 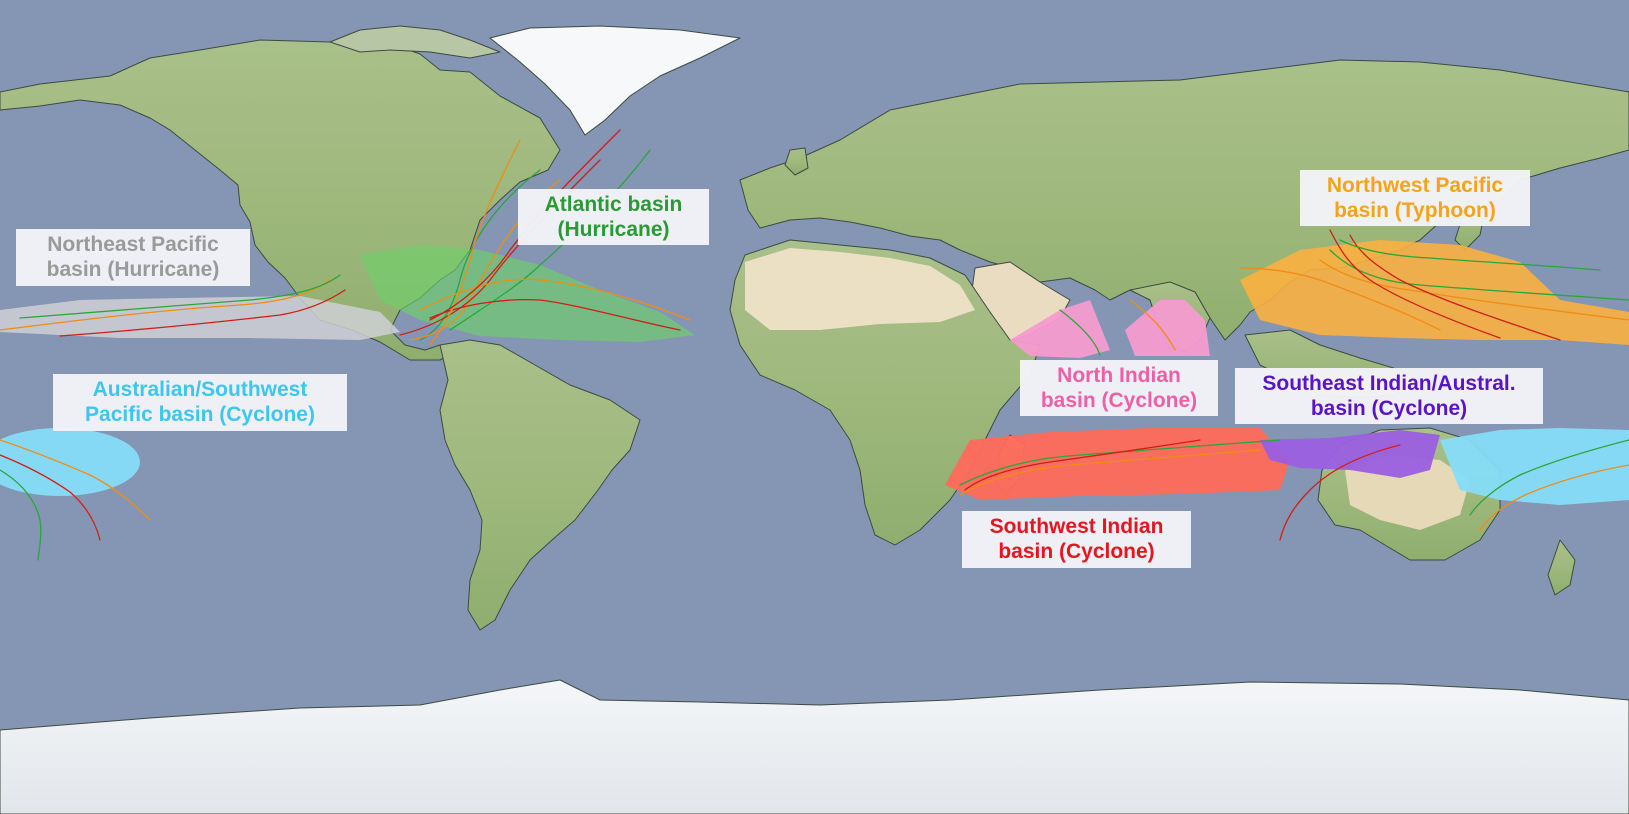 What do you see at coordinates (1350, 454) in the screenshot?
I see `southeast-indian-region` at bounding box center [1350, 454].